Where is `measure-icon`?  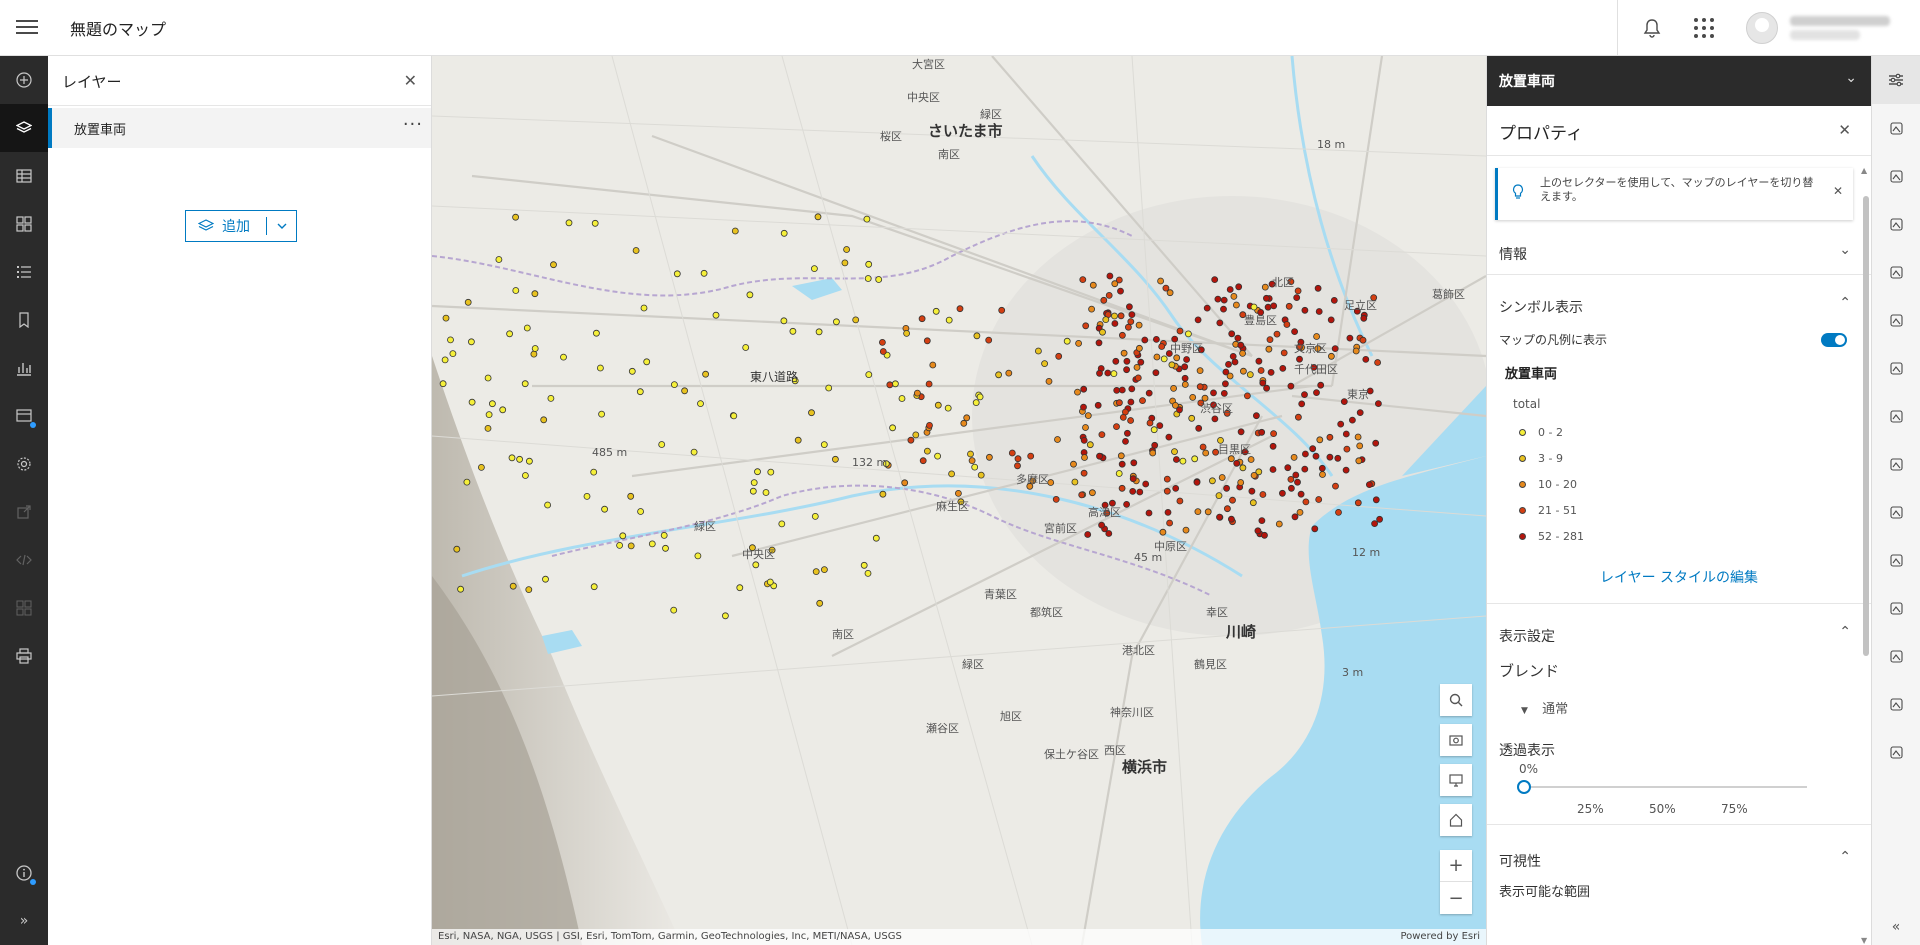 measure-icon is located at coordinates (1896, 608).